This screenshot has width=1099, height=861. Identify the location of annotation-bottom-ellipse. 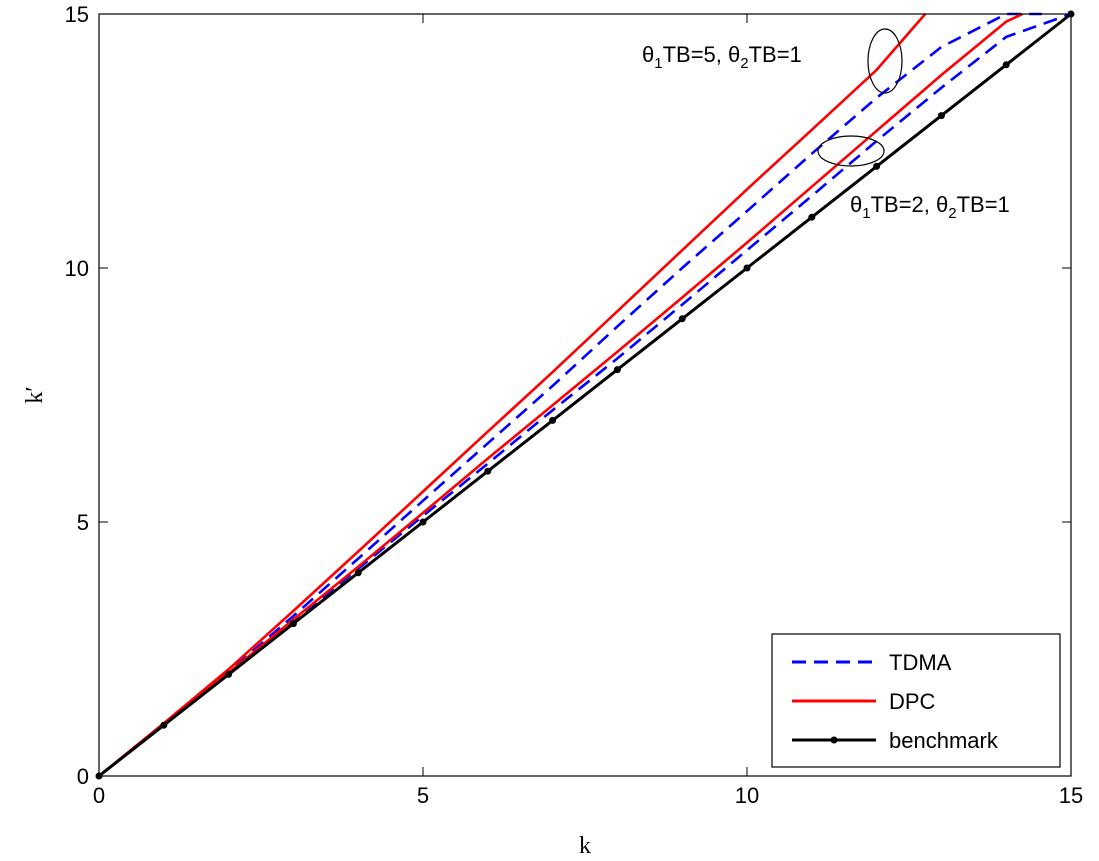
(851, 151).